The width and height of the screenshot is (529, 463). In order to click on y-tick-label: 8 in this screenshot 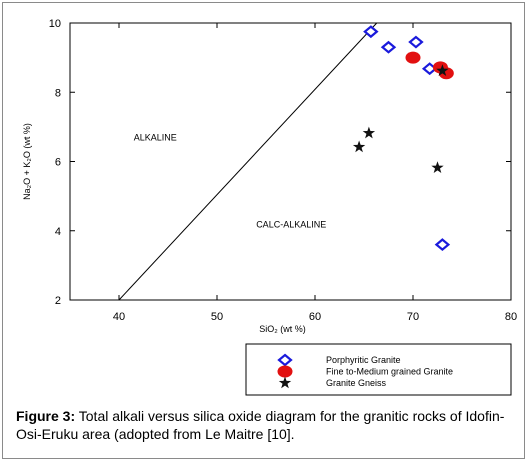, I will do `click(58, 93)`.